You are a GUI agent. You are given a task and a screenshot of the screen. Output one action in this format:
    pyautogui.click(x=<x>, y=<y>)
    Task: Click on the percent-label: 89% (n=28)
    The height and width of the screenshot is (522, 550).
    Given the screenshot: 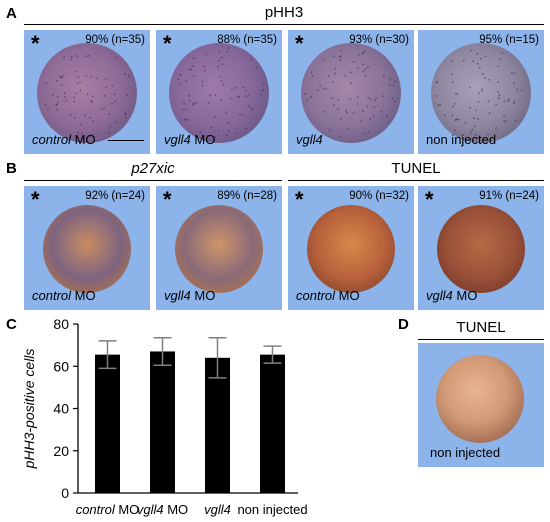 What is the action you would take?
    pyautogui.click(x=247, y=196)
    